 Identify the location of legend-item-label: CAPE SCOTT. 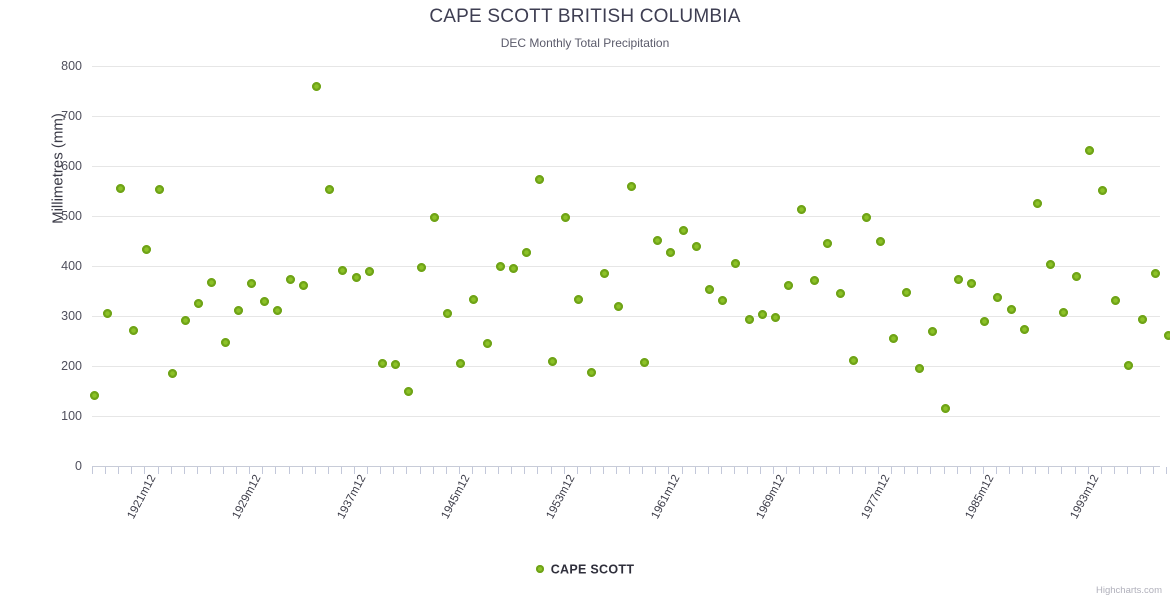
(592, 569).